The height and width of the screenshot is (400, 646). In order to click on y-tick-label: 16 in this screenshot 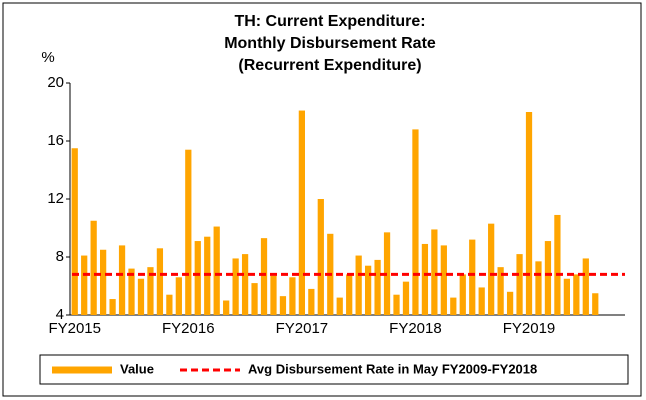, I will do `click(55, 140)`.